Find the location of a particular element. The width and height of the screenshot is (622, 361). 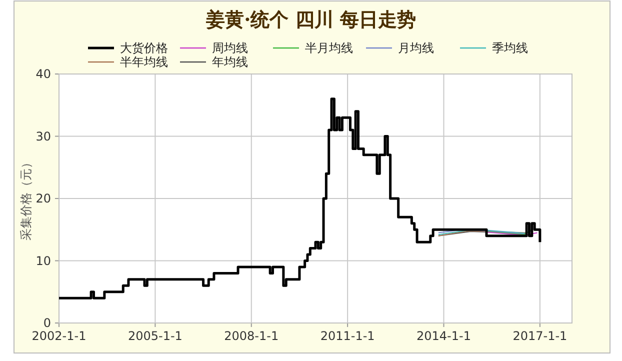

x-tick-label: 2002-1-1 is located at coordinates (59, 336).